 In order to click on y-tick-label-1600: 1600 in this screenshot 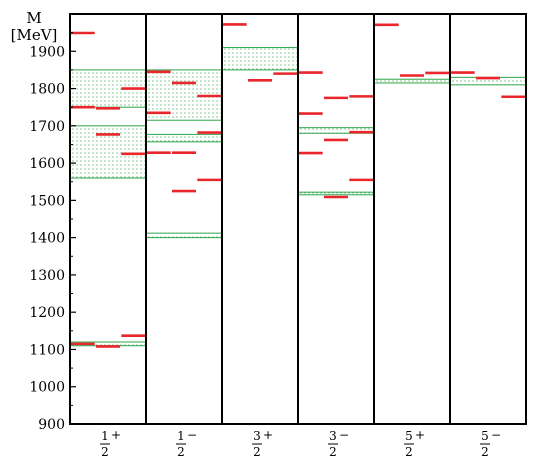, I will do `click(47, 164)`.